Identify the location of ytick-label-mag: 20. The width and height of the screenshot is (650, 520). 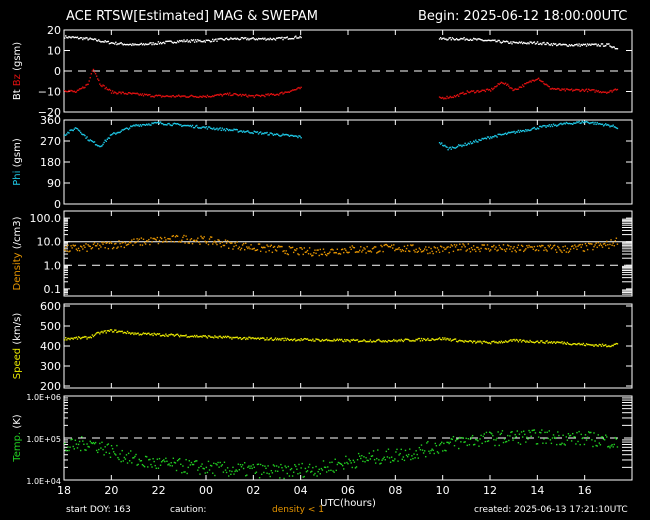
(54, 30).